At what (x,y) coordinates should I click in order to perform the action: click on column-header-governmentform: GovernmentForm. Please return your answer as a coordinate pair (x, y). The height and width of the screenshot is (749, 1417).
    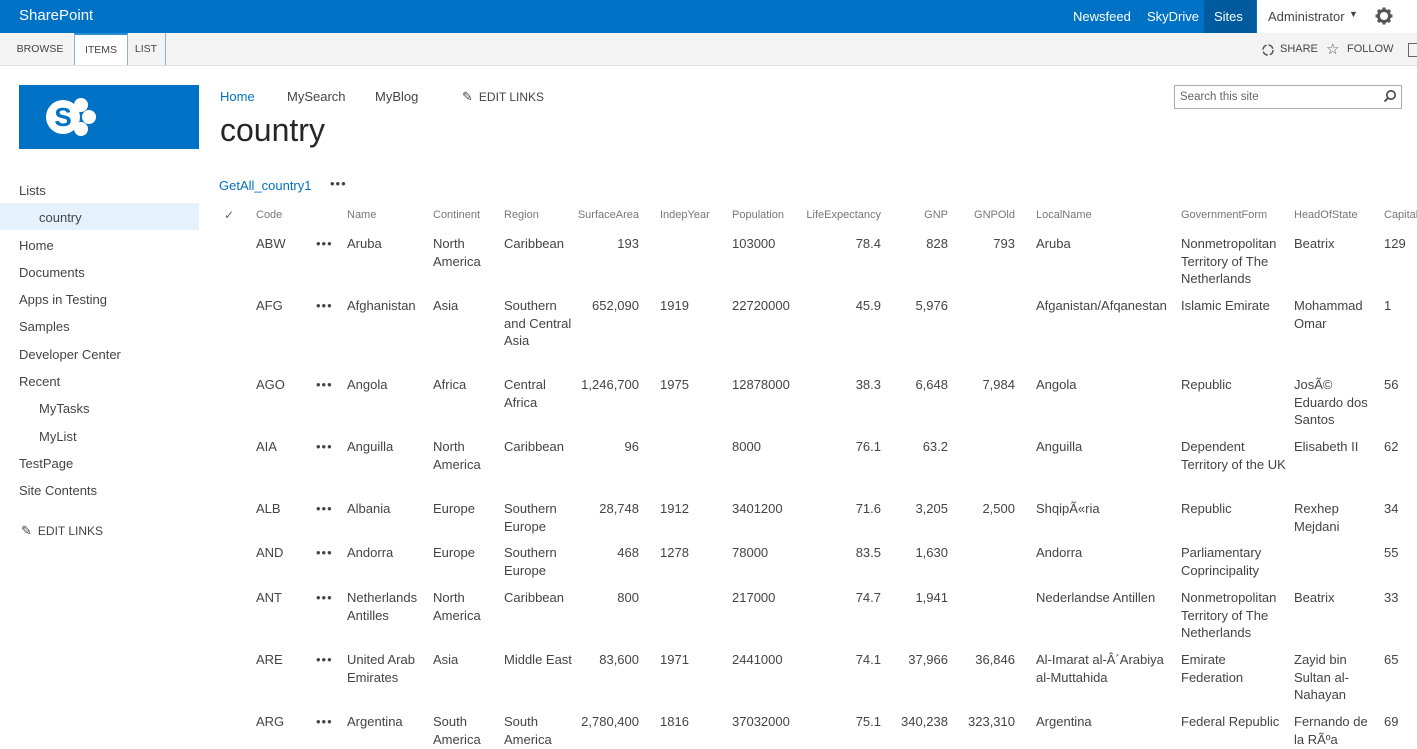
    Looking at the image, I should click on (1224, 215).